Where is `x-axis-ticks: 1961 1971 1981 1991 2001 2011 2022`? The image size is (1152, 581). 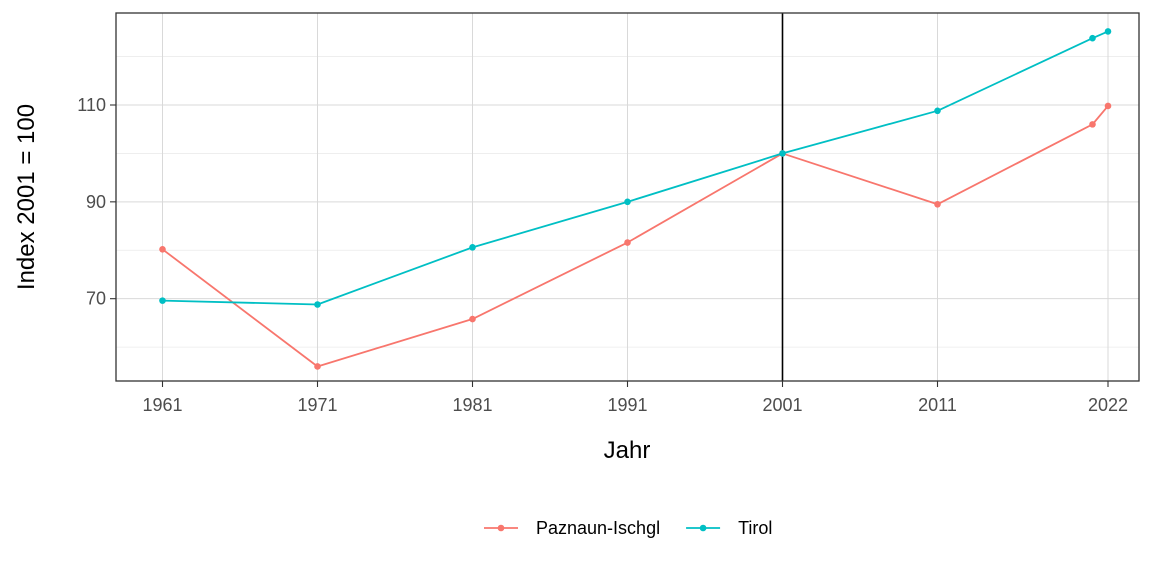
x-axis-ticks: 1961 1971 1981 1991 2001 2011 2022 is located at coordinates (635, 398).